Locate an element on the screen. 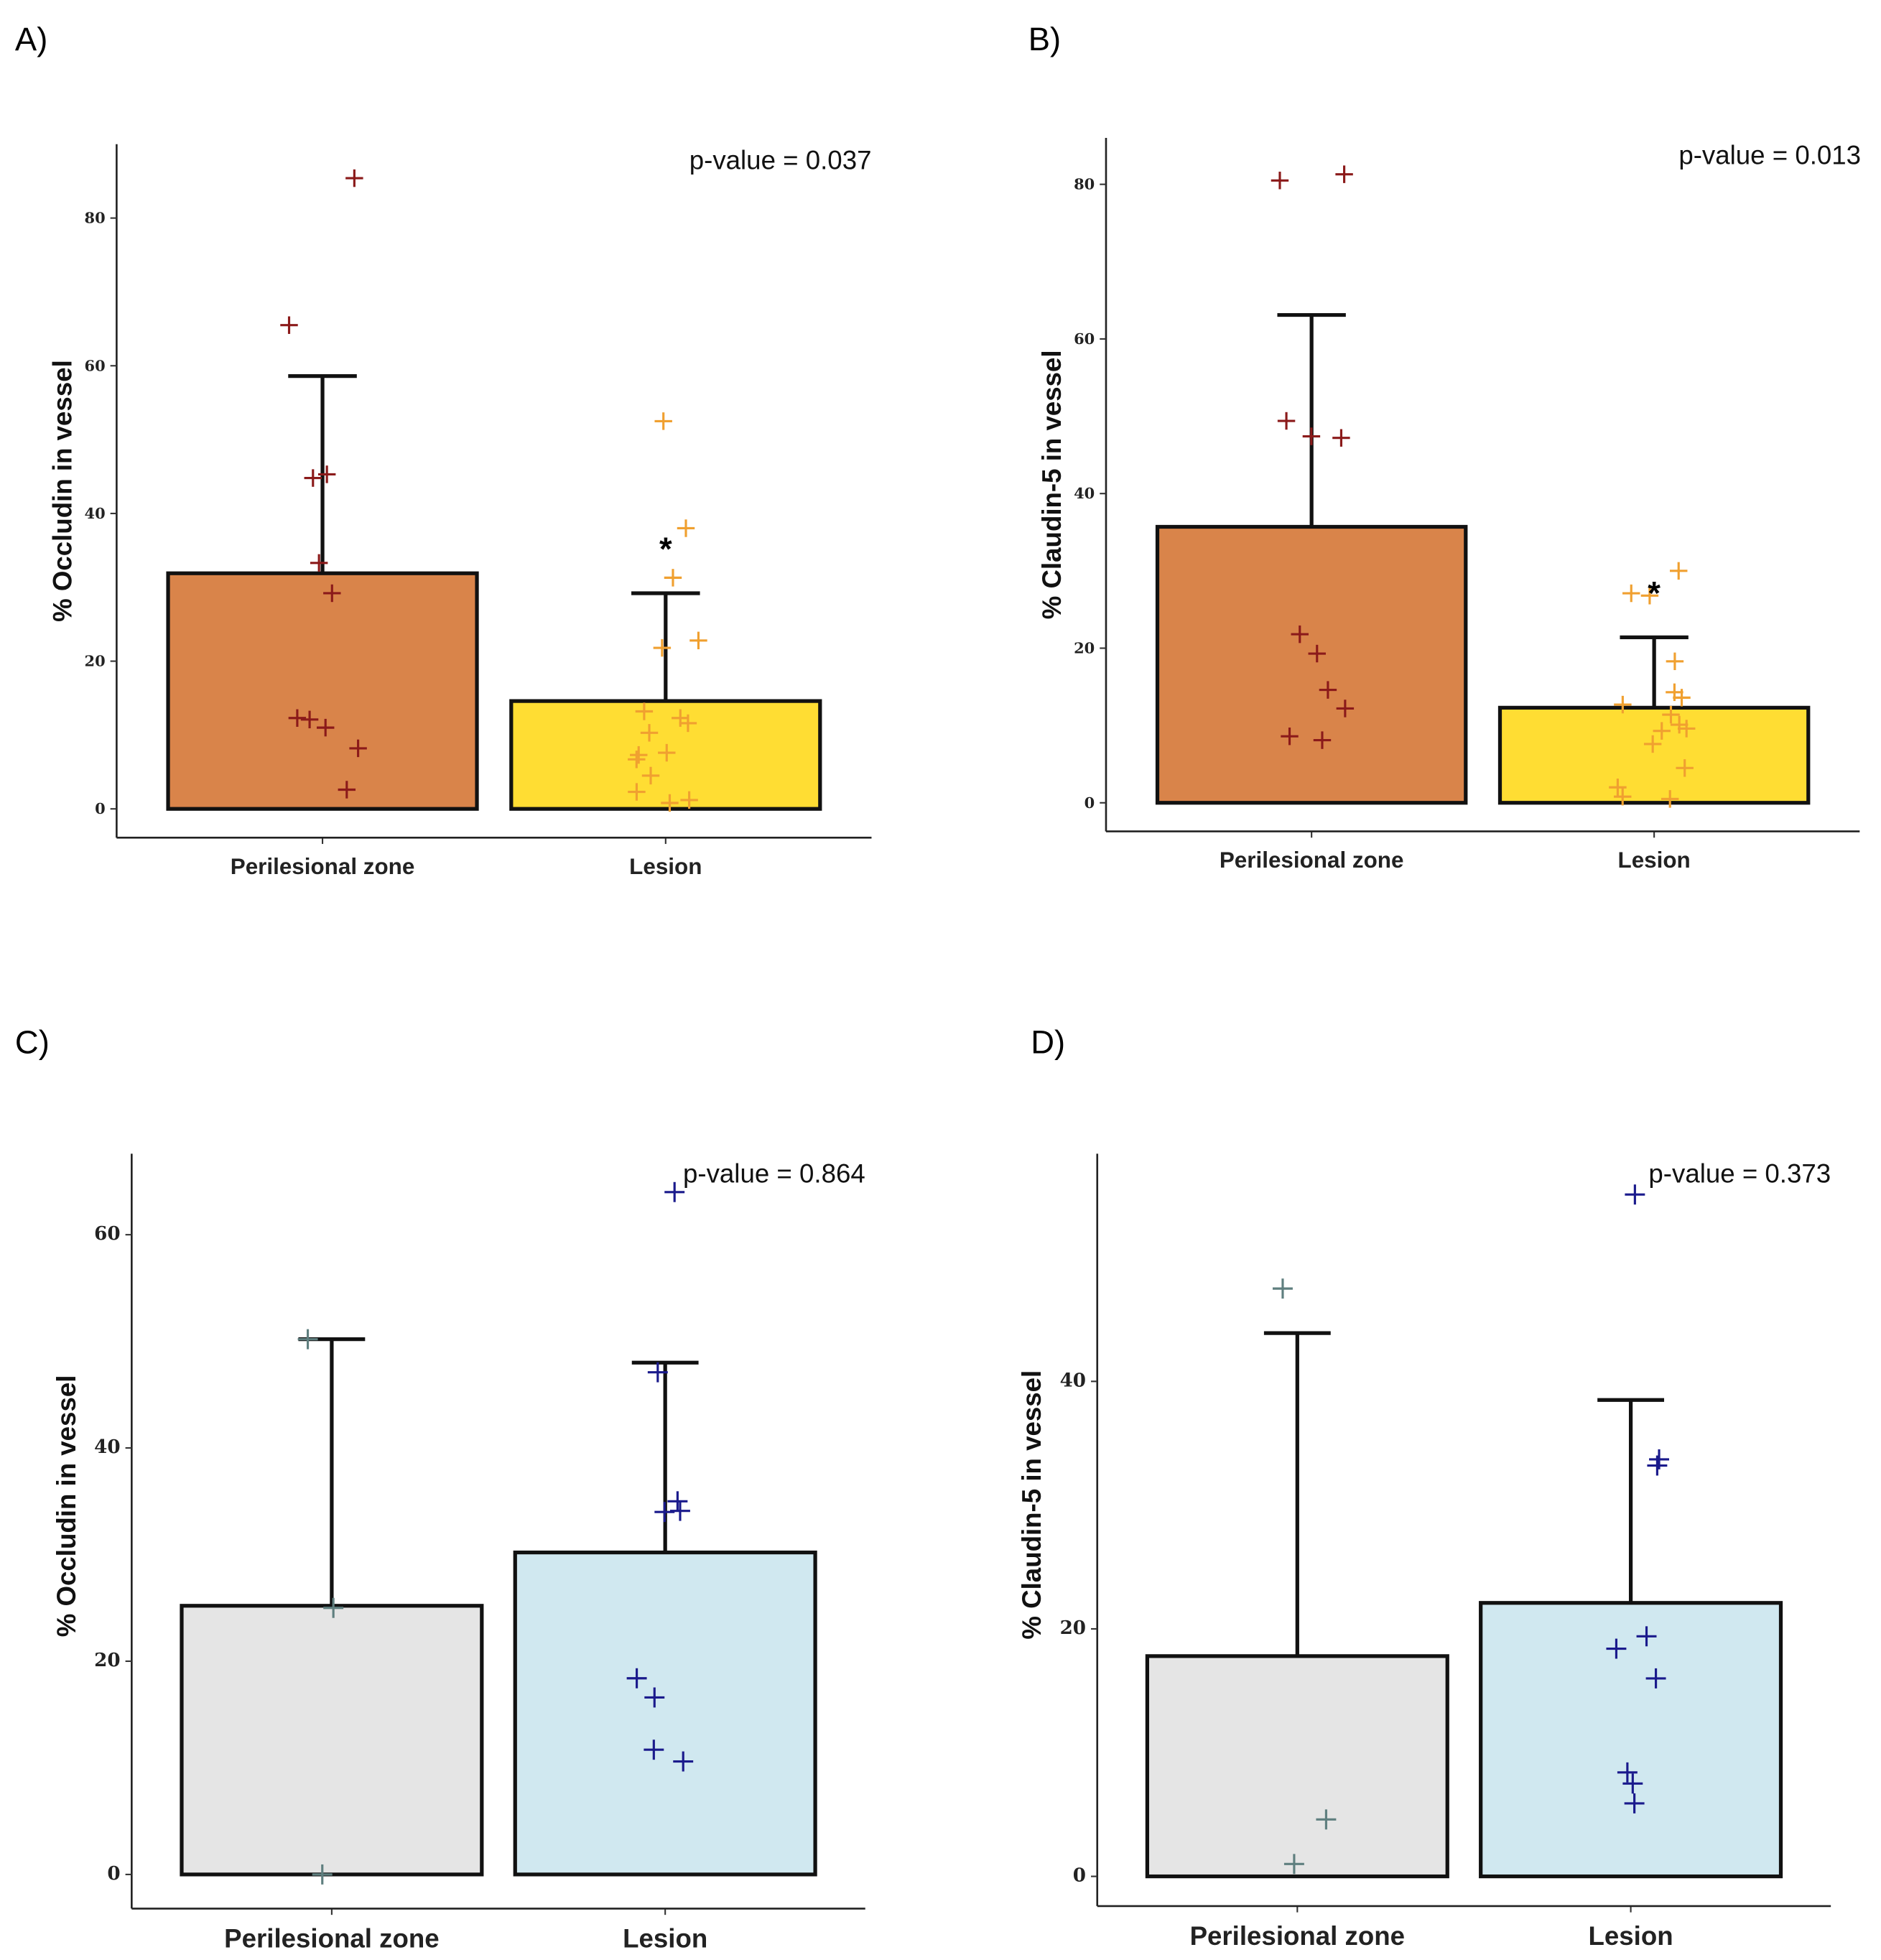  y-tick-label: 80 is located at coordinates (96, 218).